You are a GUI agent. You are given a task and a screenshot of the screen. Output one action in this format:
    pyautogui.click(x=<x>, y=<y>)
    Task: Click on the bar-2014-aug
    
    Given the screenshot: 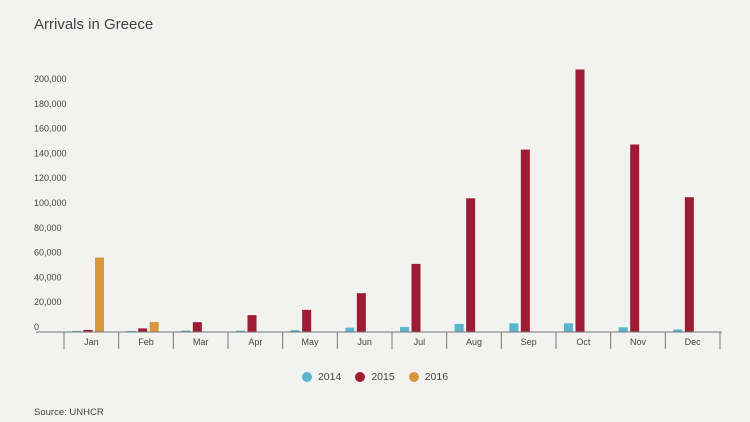 What is the action you would take?
    pyautogui.click(x=459, y=327)
    